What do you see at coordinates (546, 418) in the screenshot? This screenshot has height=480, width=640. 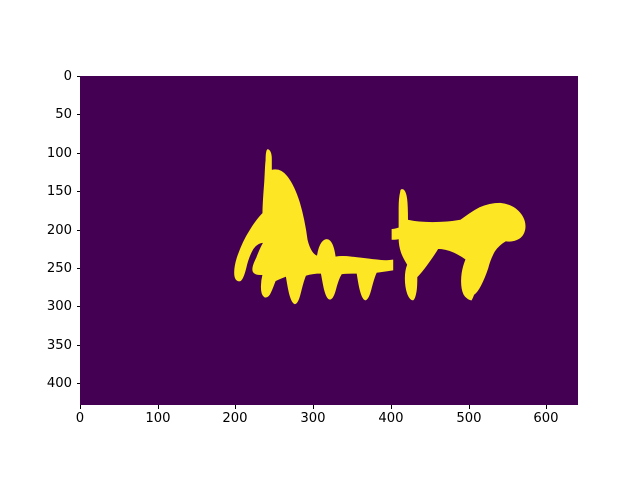 I see `x-tick-label-600: 600` at bounding box center [546, 418].